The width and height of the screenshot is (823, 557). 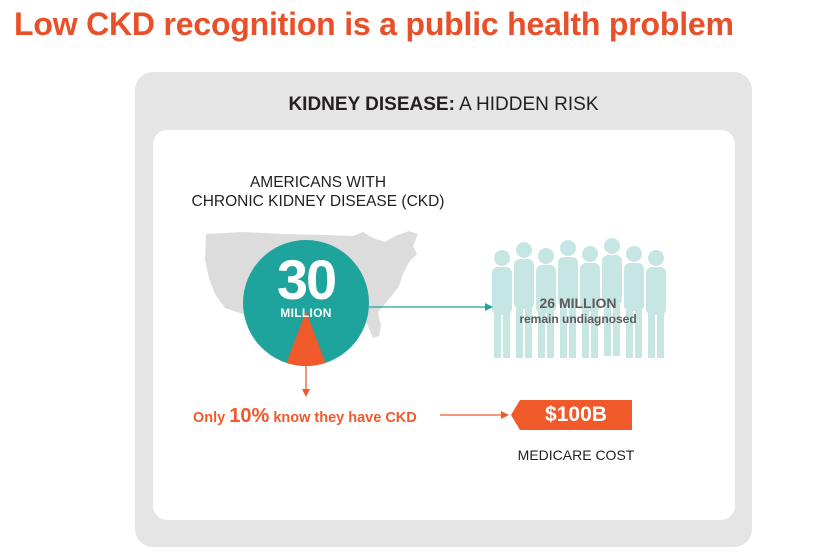 What do you see at coordinates (306, 380) in the screenshot?
I see `arrow-down-icon` at bounding box center [306, 380].